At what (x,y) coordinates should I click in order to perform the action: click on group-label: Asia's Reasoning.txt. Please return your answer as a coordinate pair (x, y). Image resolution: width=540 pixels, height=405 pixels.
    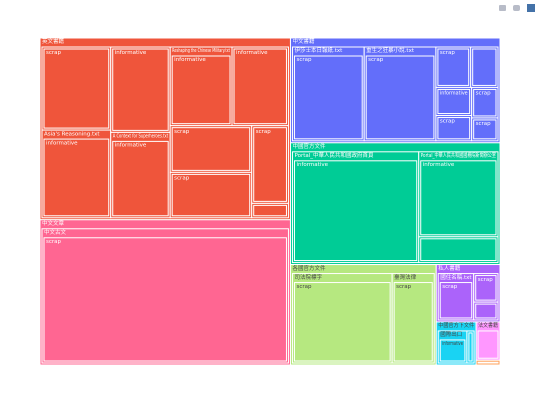
    Looking at the image, I should click on (72, 134).